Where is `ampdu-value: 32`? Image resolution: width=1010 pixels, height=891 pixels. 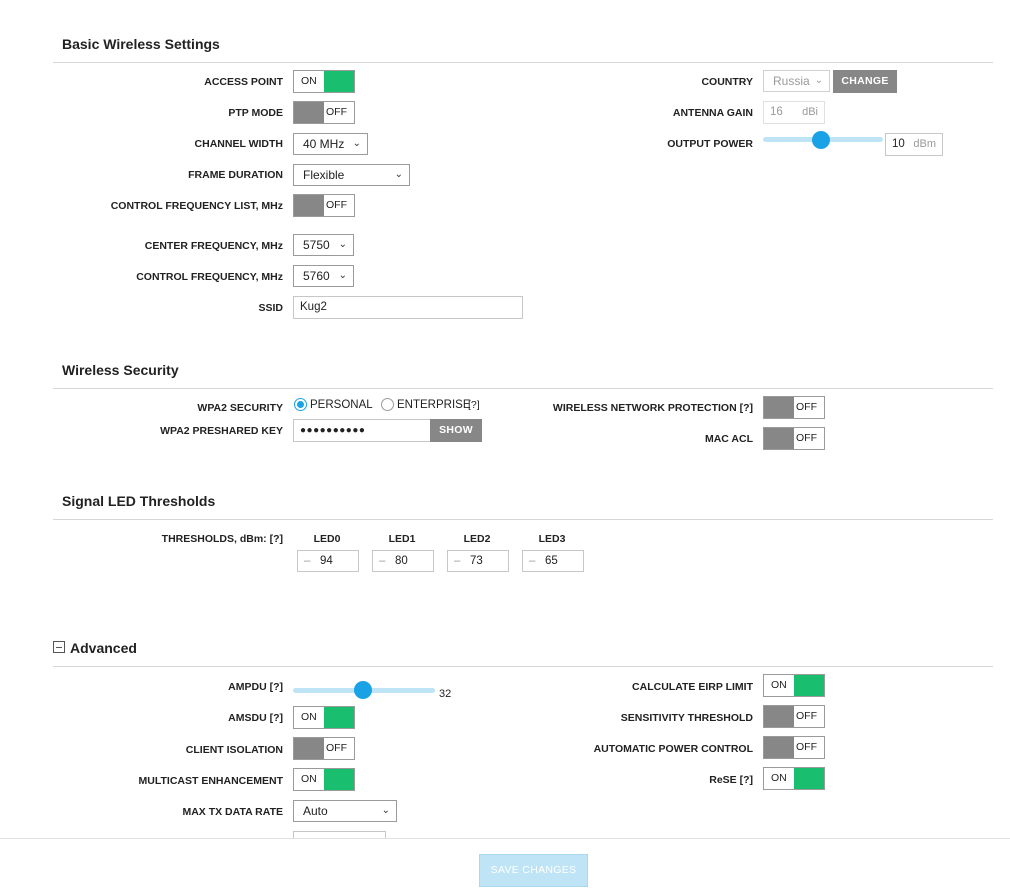 ampdu-value: 32 is located at coordinates (445, 694).